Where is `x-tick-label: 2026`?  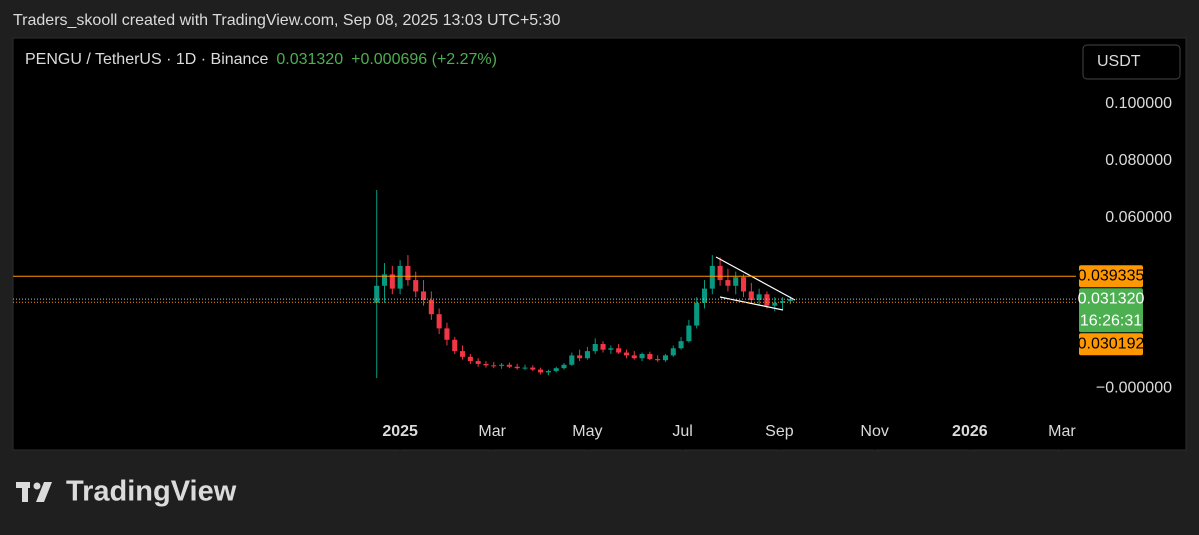 x-tick-label: 2026 is located at coordinates (970, 431).